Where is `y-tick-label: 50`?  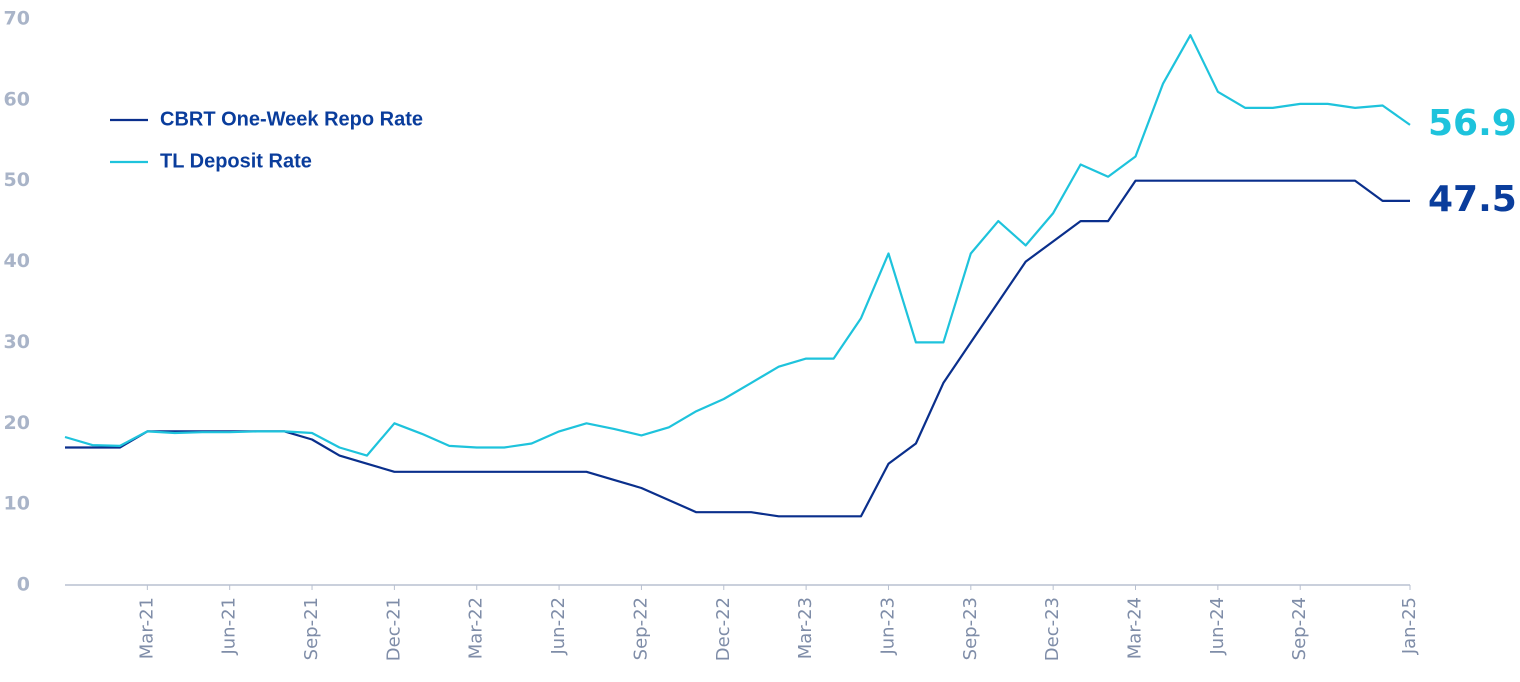 y-tick-label: 50 is located at coordinates (17, 180).